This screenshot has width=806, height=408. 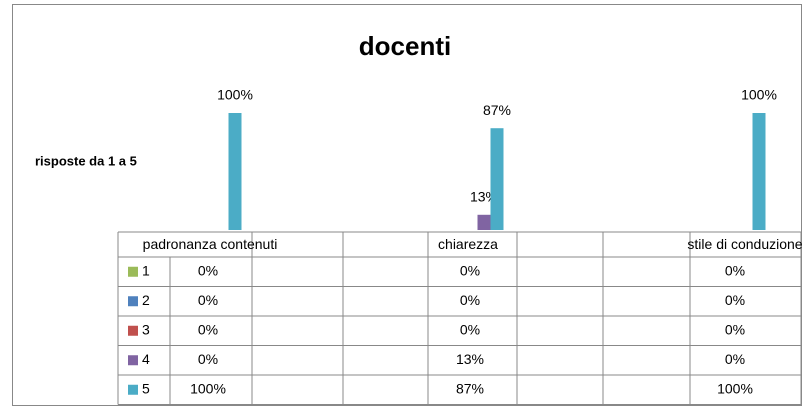 What do you see at coordinates (146, 388) in the screenshot?
I see `legend-label: 5` at bounding box center [146, 388].